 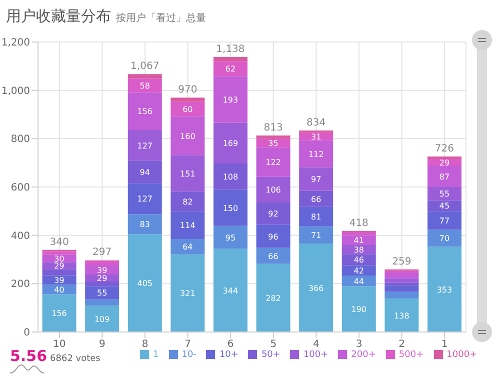 I want to click on data-label: 193, so click(x=230, y=99).